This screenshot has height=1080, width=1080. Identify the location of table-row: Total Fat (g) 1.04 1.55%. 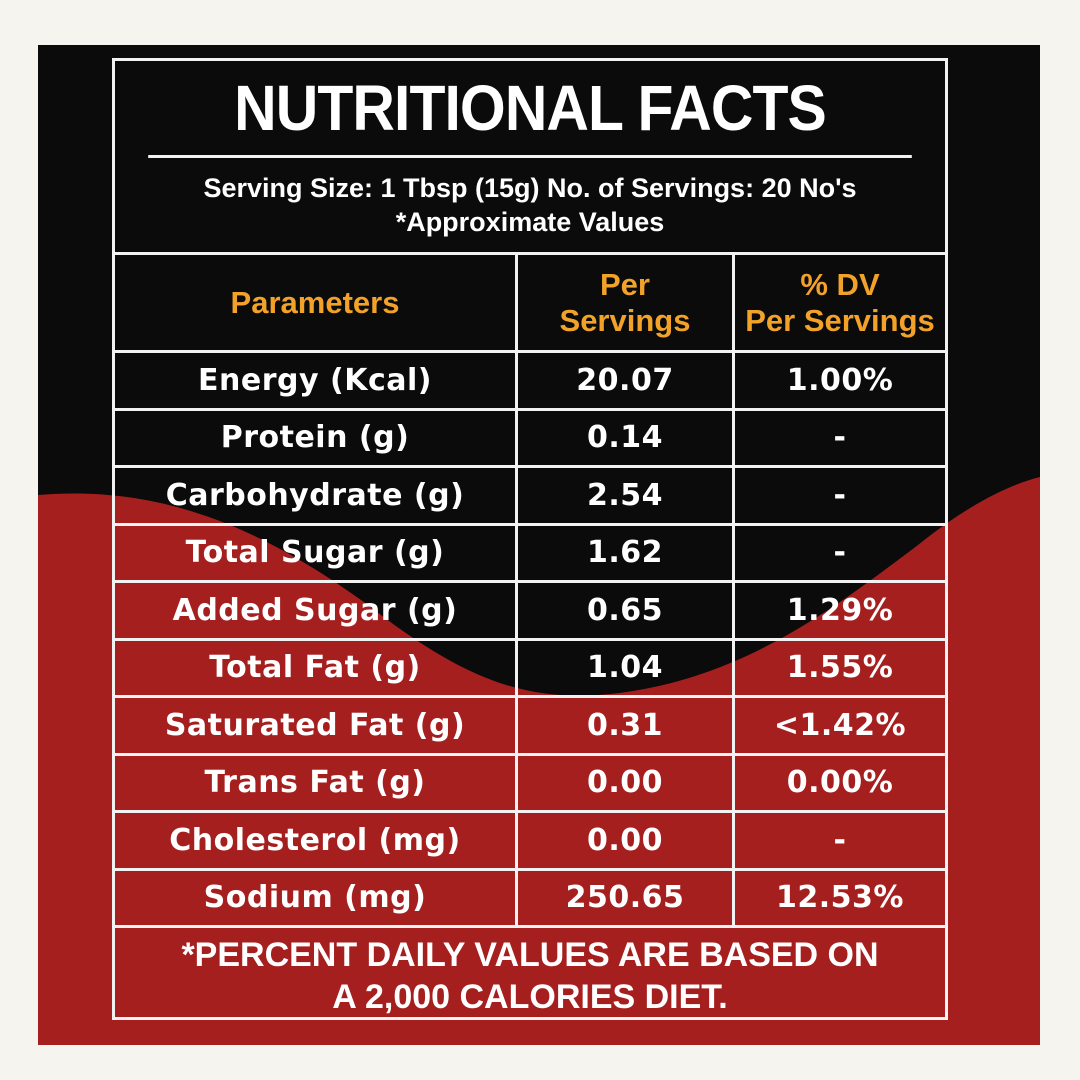
(530, 669).